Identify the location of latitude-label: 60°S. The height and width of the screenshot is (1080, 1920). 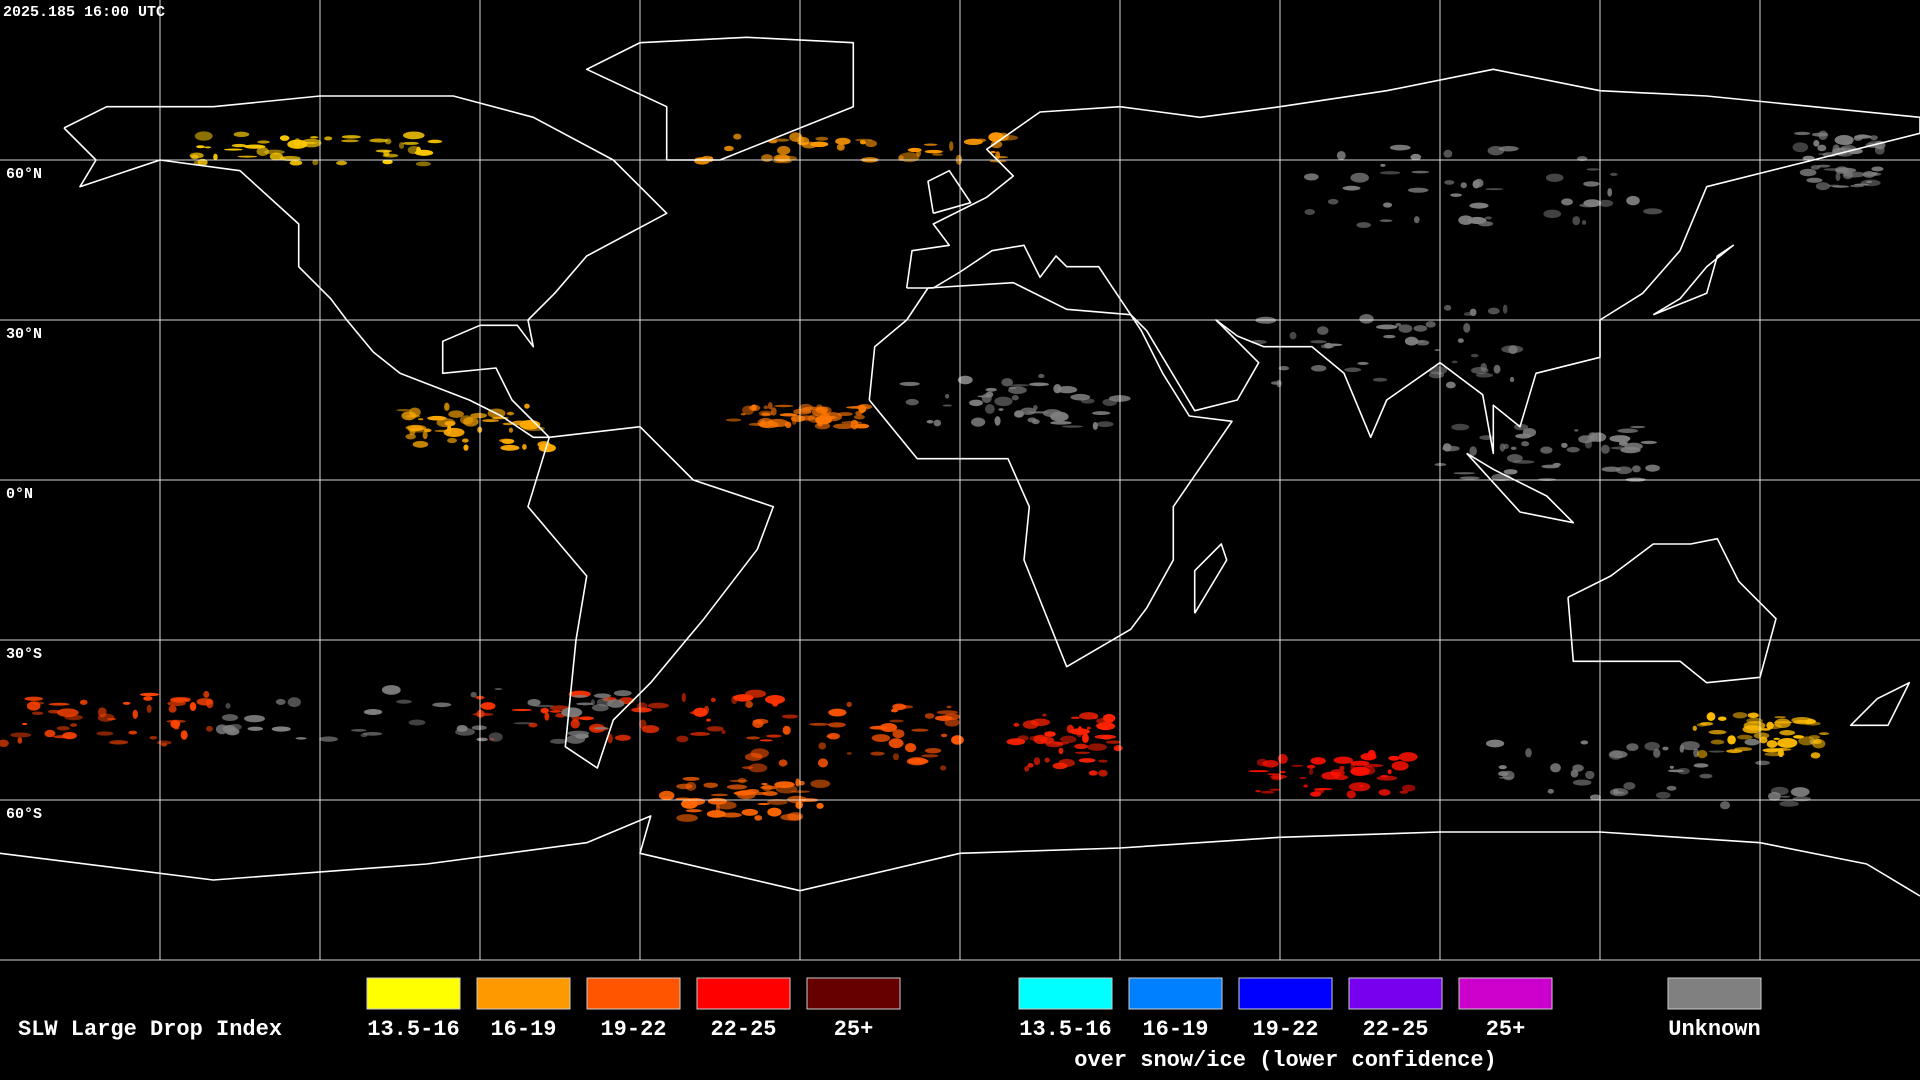
(24, 814).